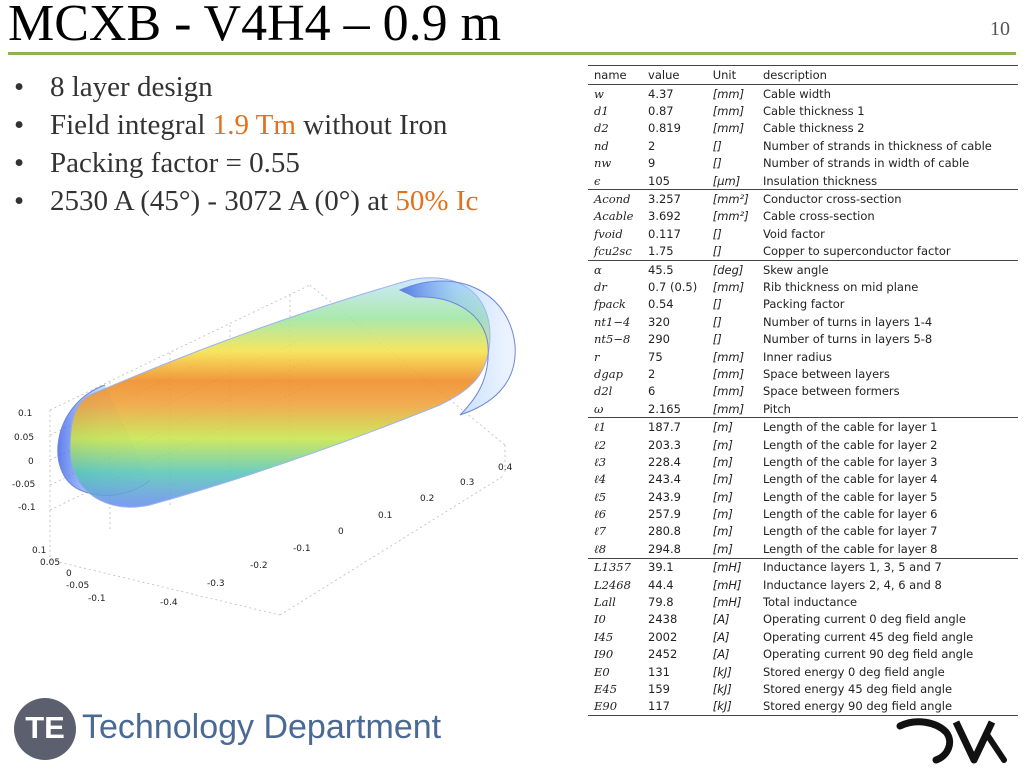 This screenshot has width=1024, height=768. I want to click on row-value: 0.54, so click(661, 304).